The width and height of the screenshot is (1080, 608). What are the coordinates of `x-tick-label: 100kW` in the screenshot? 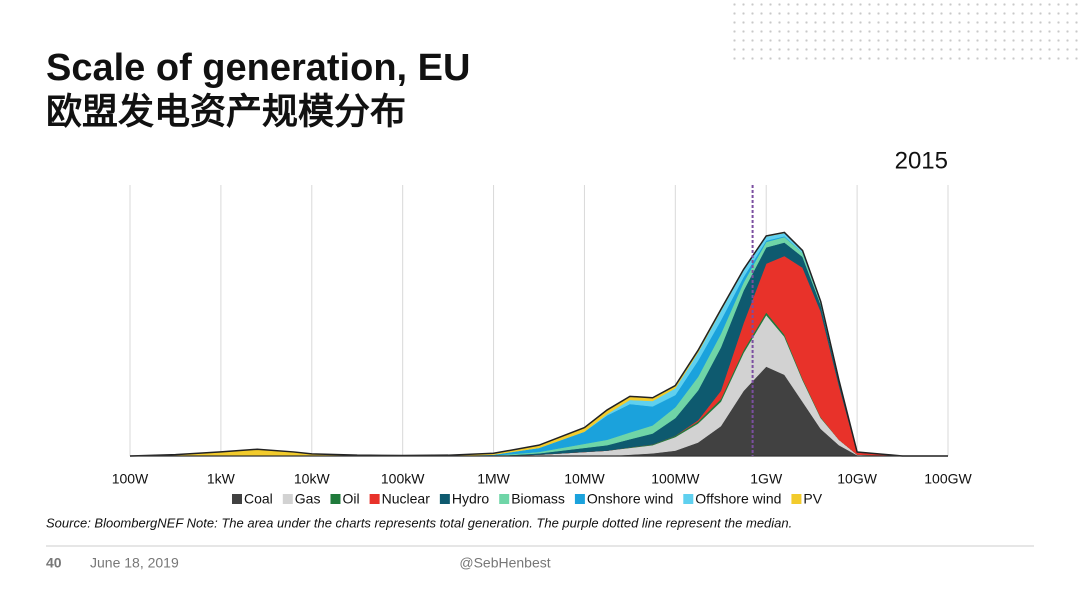 It's located at (403, 479).